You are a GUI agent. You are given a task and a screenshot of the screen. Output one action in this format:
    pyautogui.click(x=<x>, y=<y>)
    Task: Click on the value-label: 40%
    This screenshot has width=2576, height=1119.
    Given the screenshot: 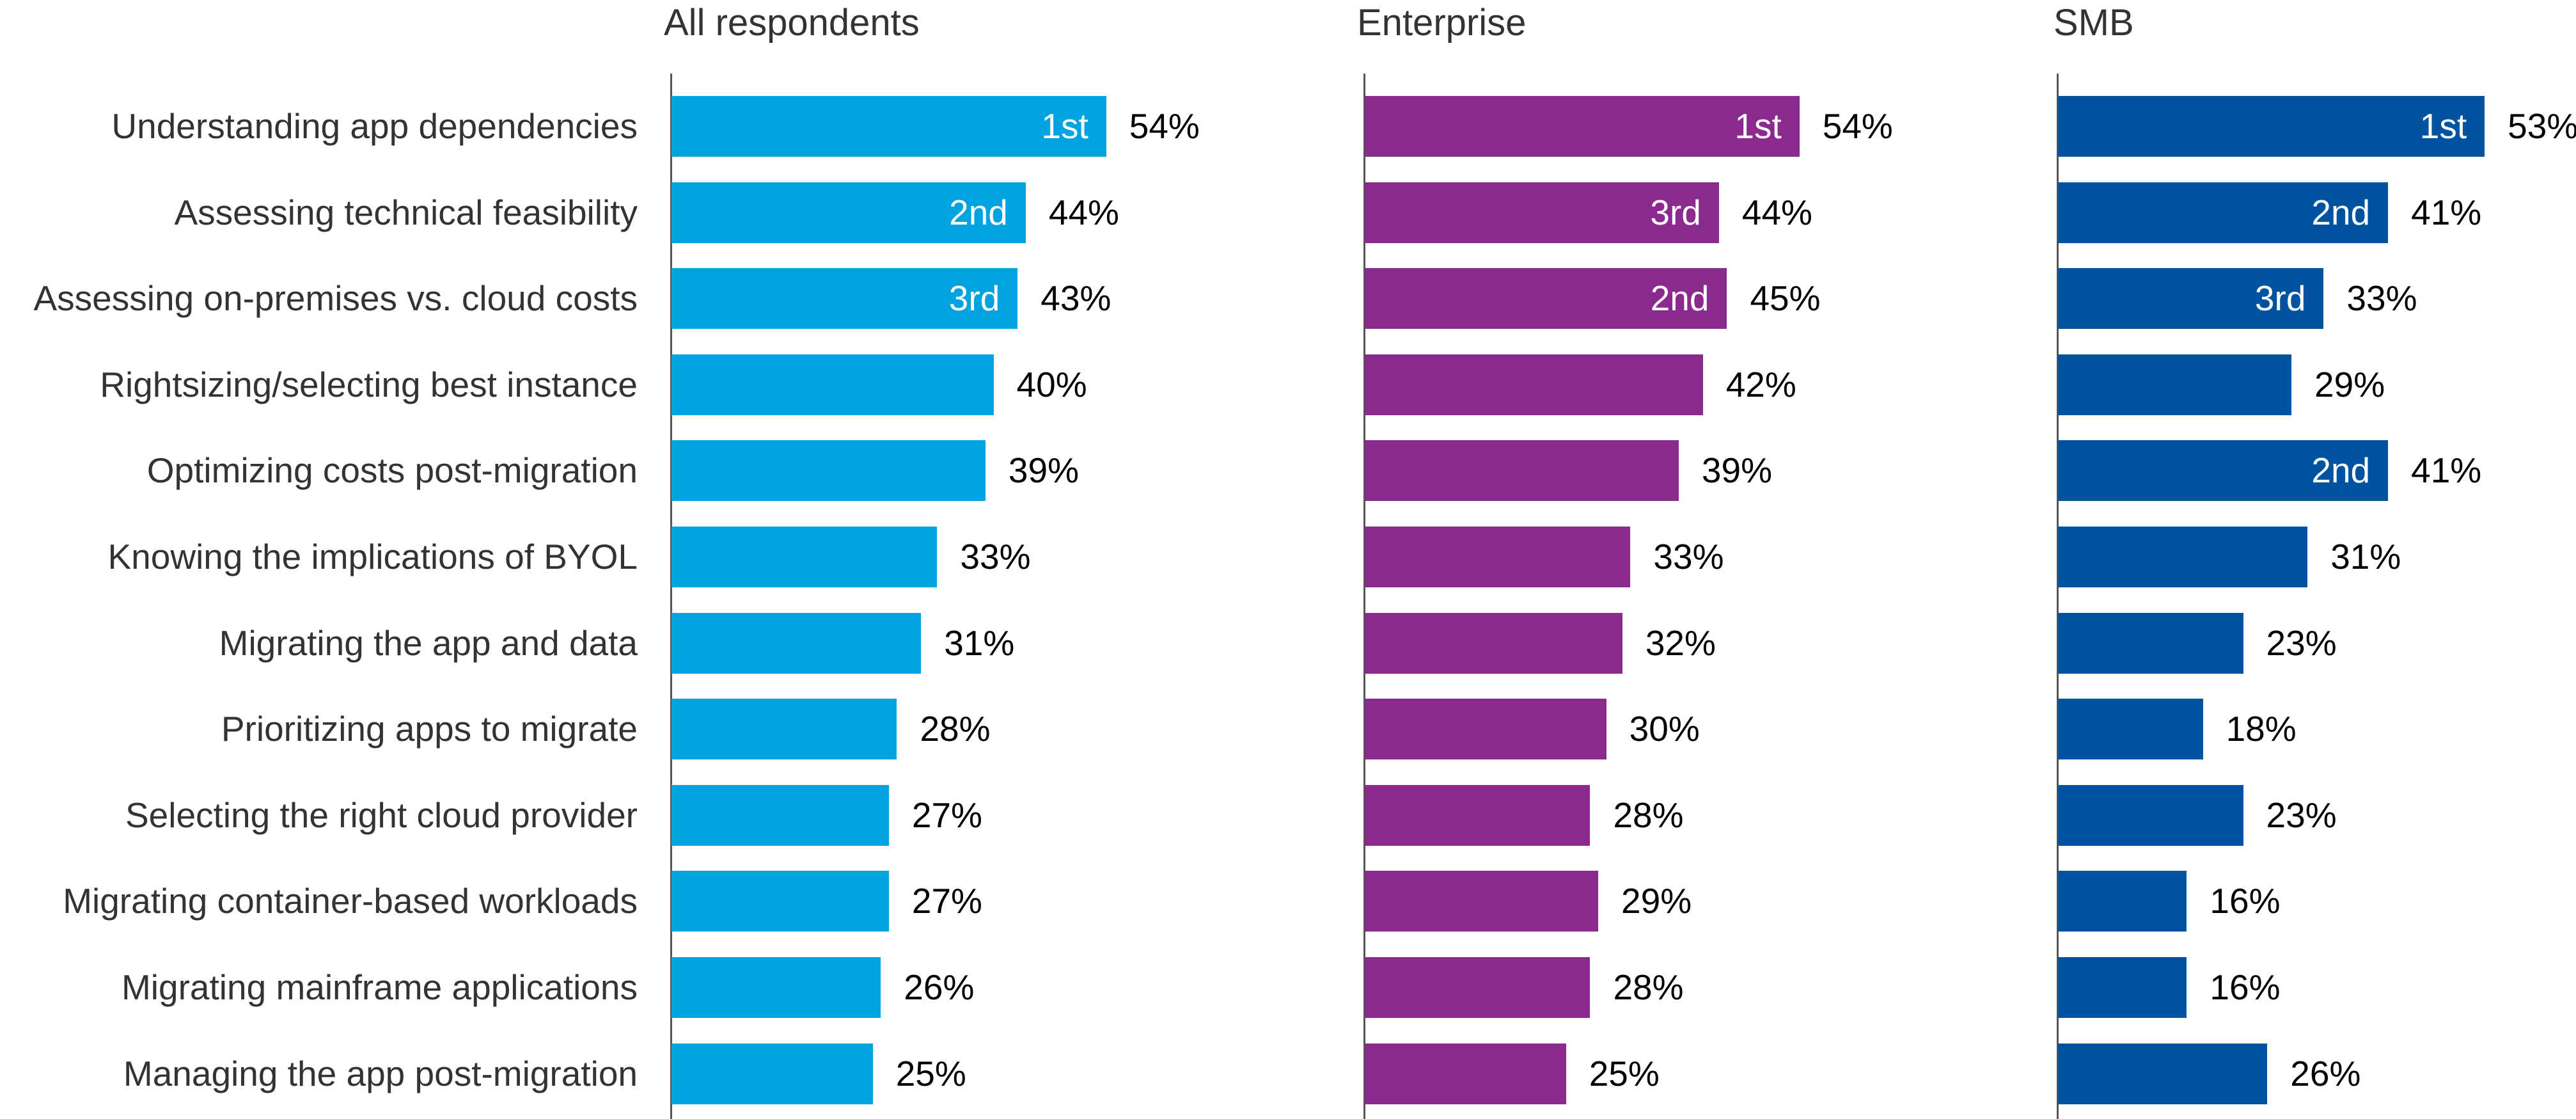 What is the action you would take?
    pyautogui.click(x=1051, y=384)
    